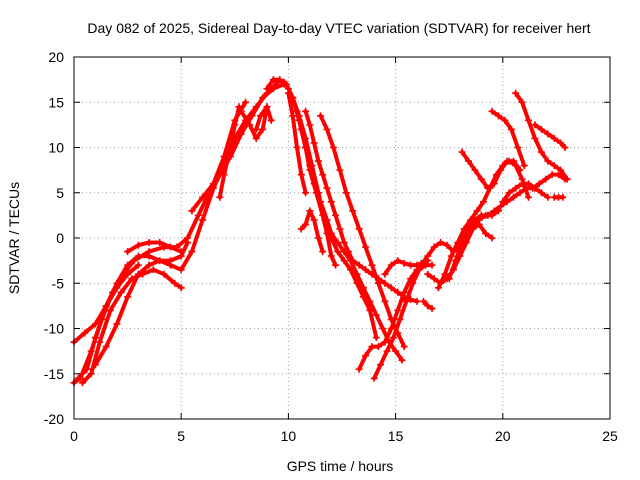 This screenshot has width=640, height=480. Describe the element at coordinates (56, 102) in the screenshot. I see `y-tick-label: 15` at that location.